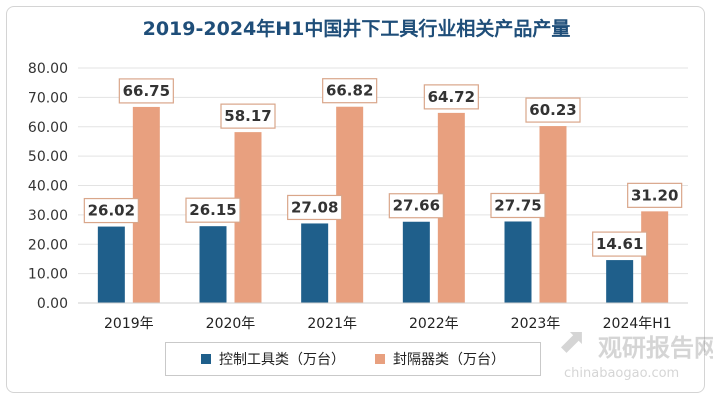 The image size is (713, 401). I want to click on data-label: 66.75, so click(146, 91).